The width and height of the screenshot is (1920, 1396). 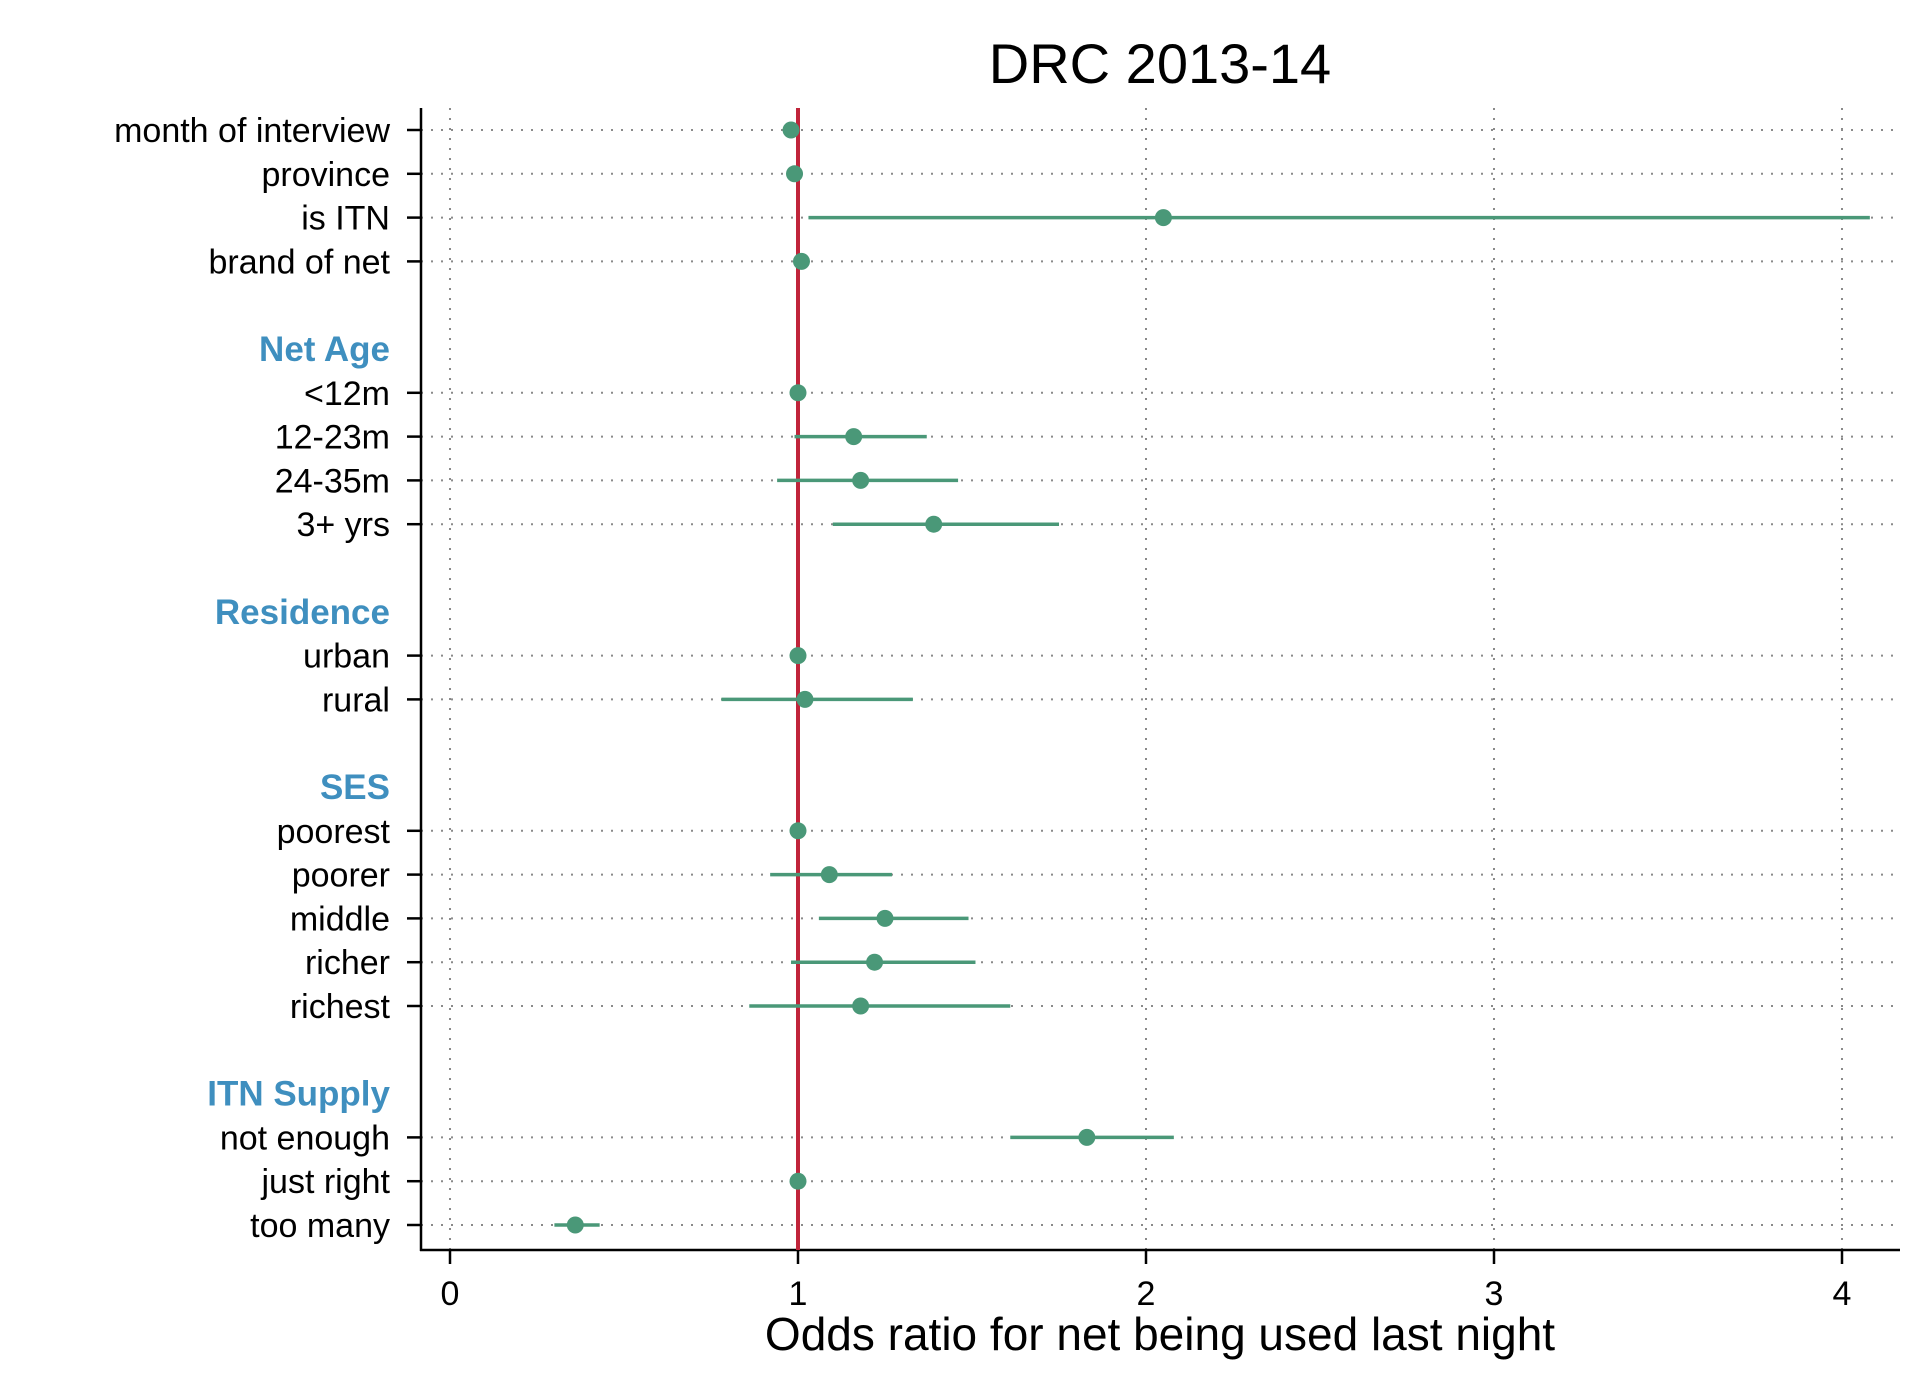 I want to click on row-label: brand of net, so click(x=300, y=262).